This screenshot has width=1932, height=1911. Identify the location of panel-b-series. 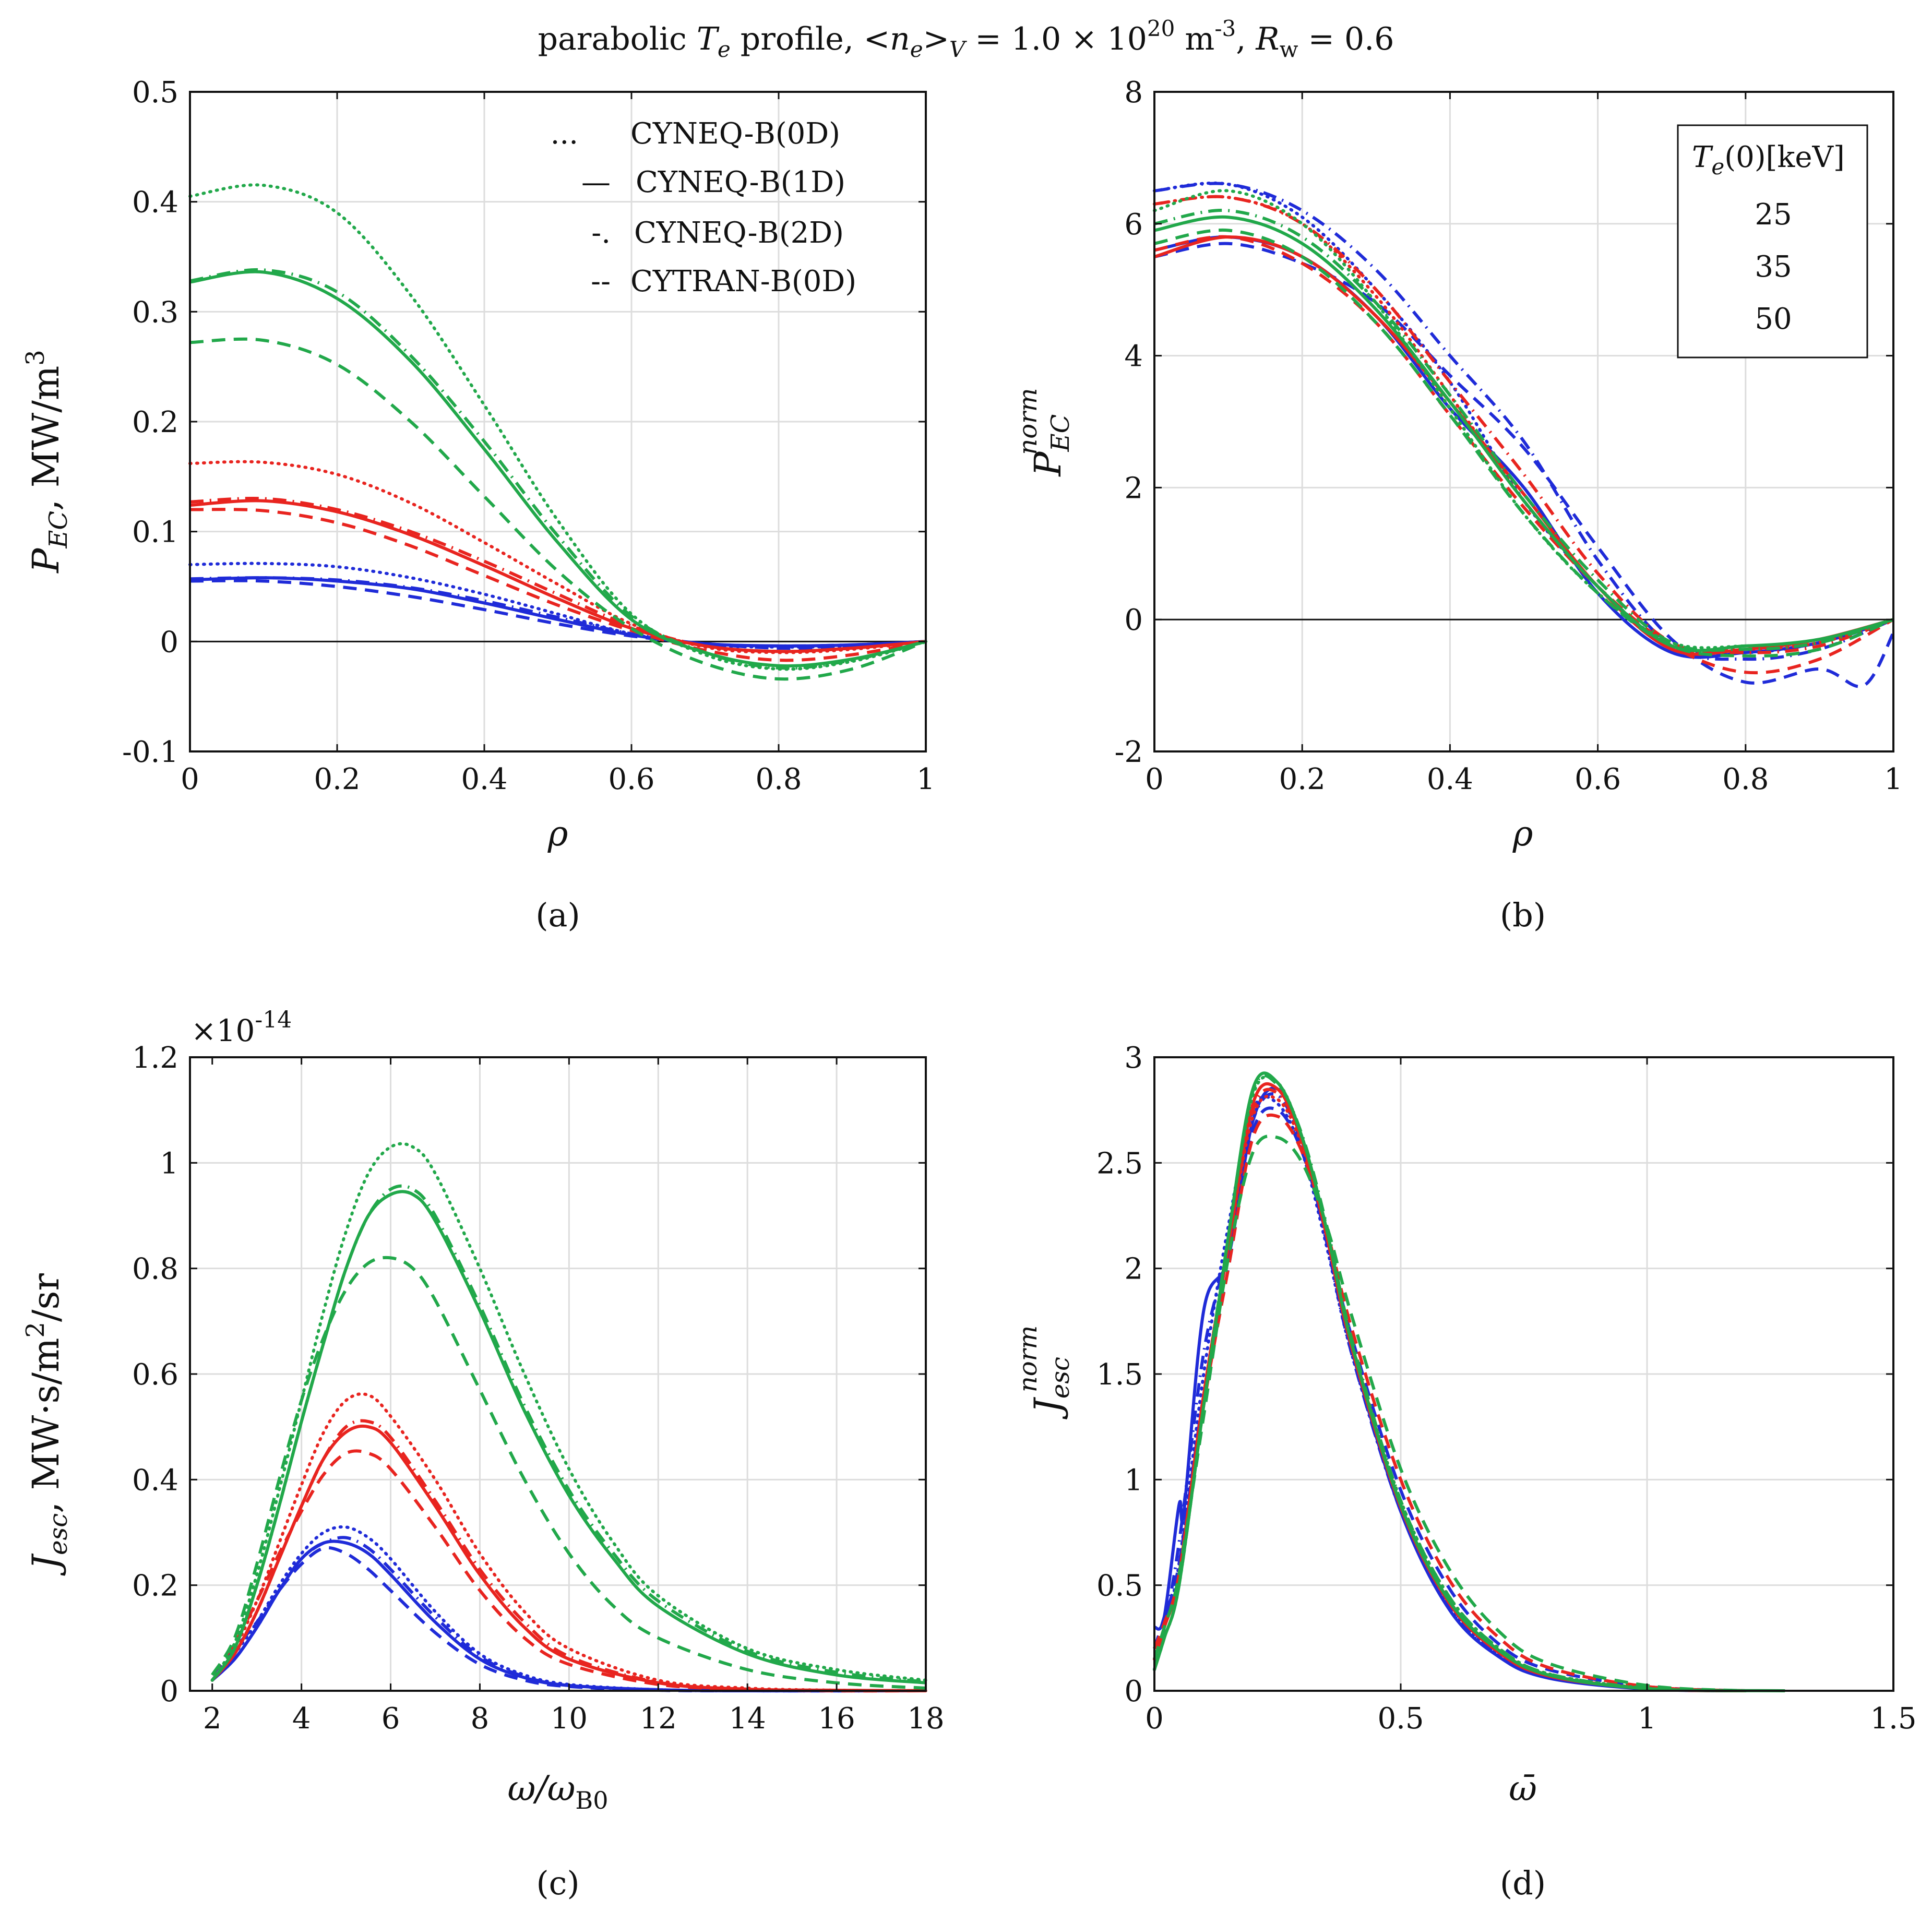
(1524, 434).